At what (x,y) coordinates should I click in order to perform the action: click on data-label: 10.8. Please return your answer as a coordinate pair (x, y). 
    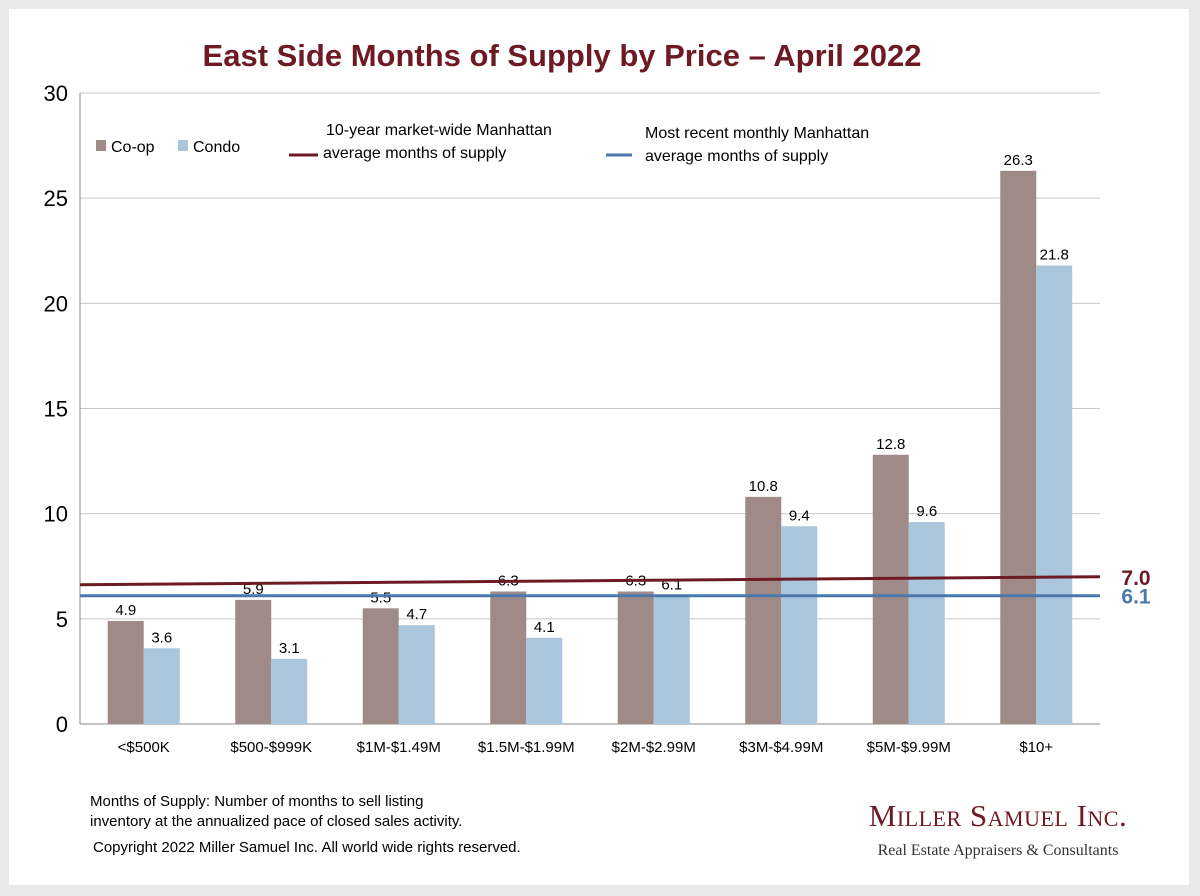
    Looking at the image, I should click on (763, 486).